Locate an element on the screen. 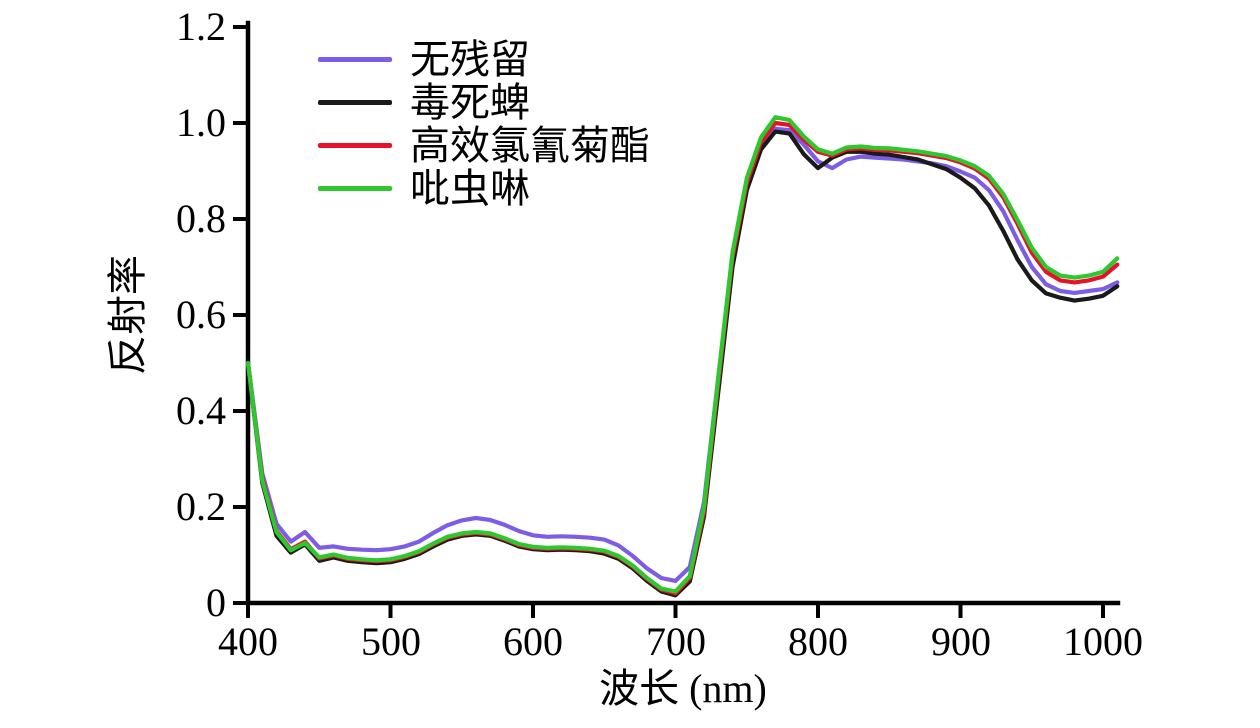  y-tick-label: 1.0 is located at coordinates (201, 122).